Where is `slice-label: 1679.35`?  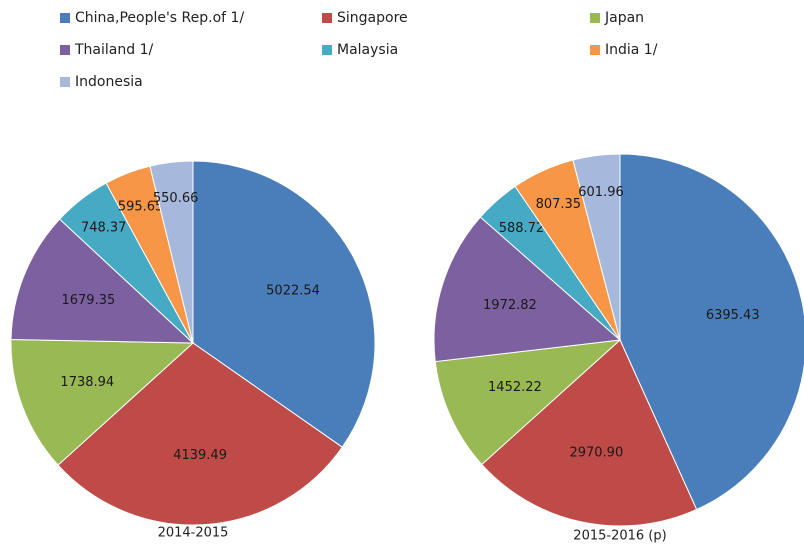 slice-label: 1679.35 is located at coordinates (88, 300).